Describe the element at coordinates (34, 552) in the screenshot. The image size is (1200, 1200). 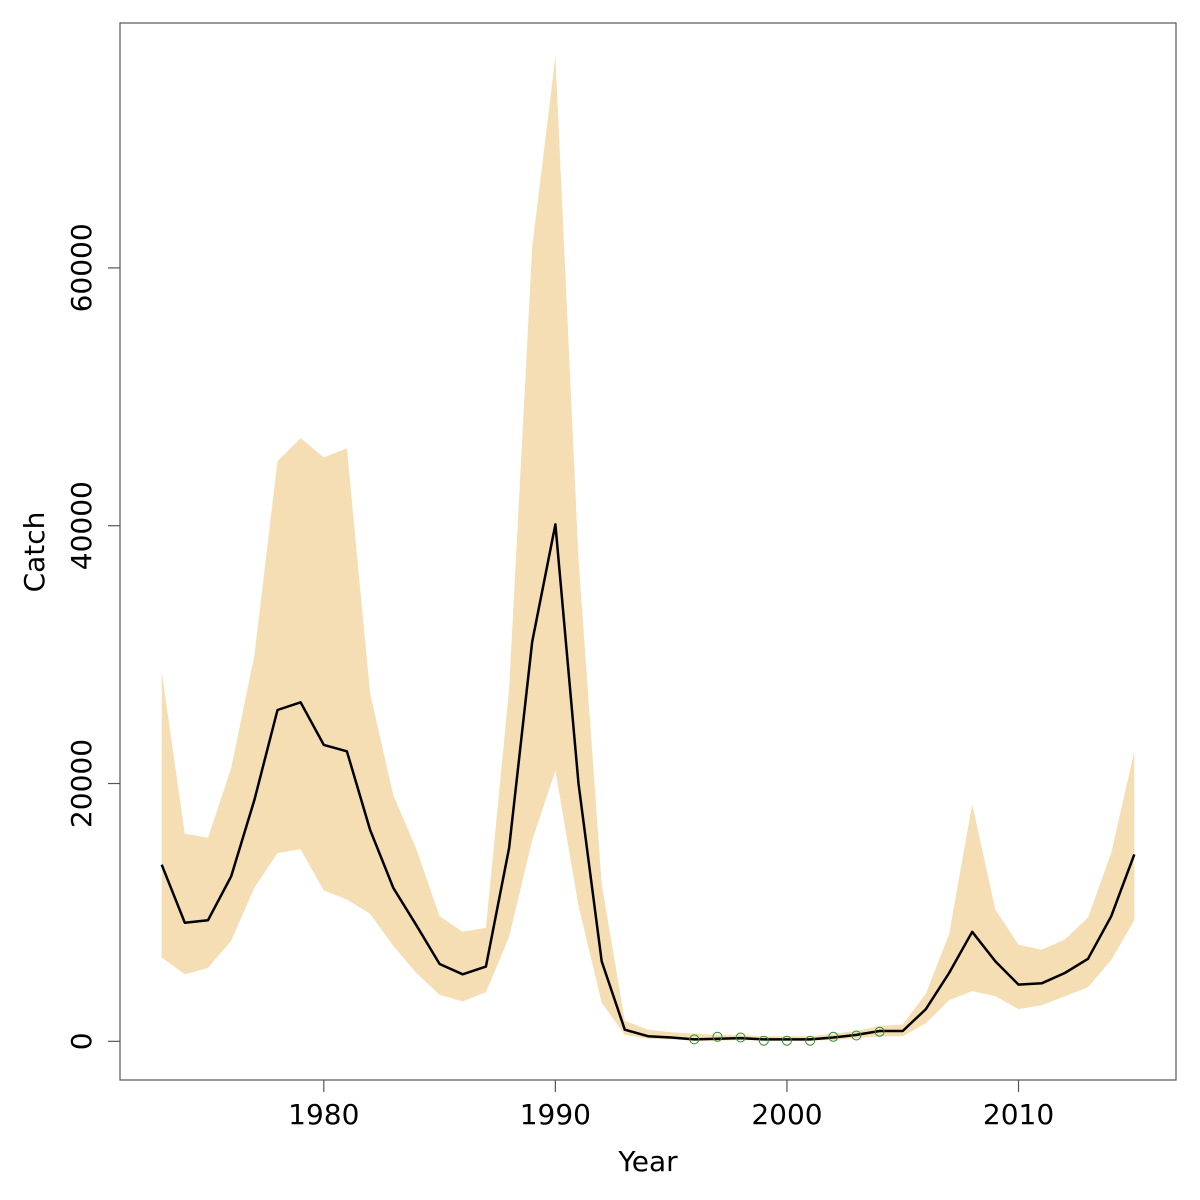
I see `y-axis-title: Catch` at that location.